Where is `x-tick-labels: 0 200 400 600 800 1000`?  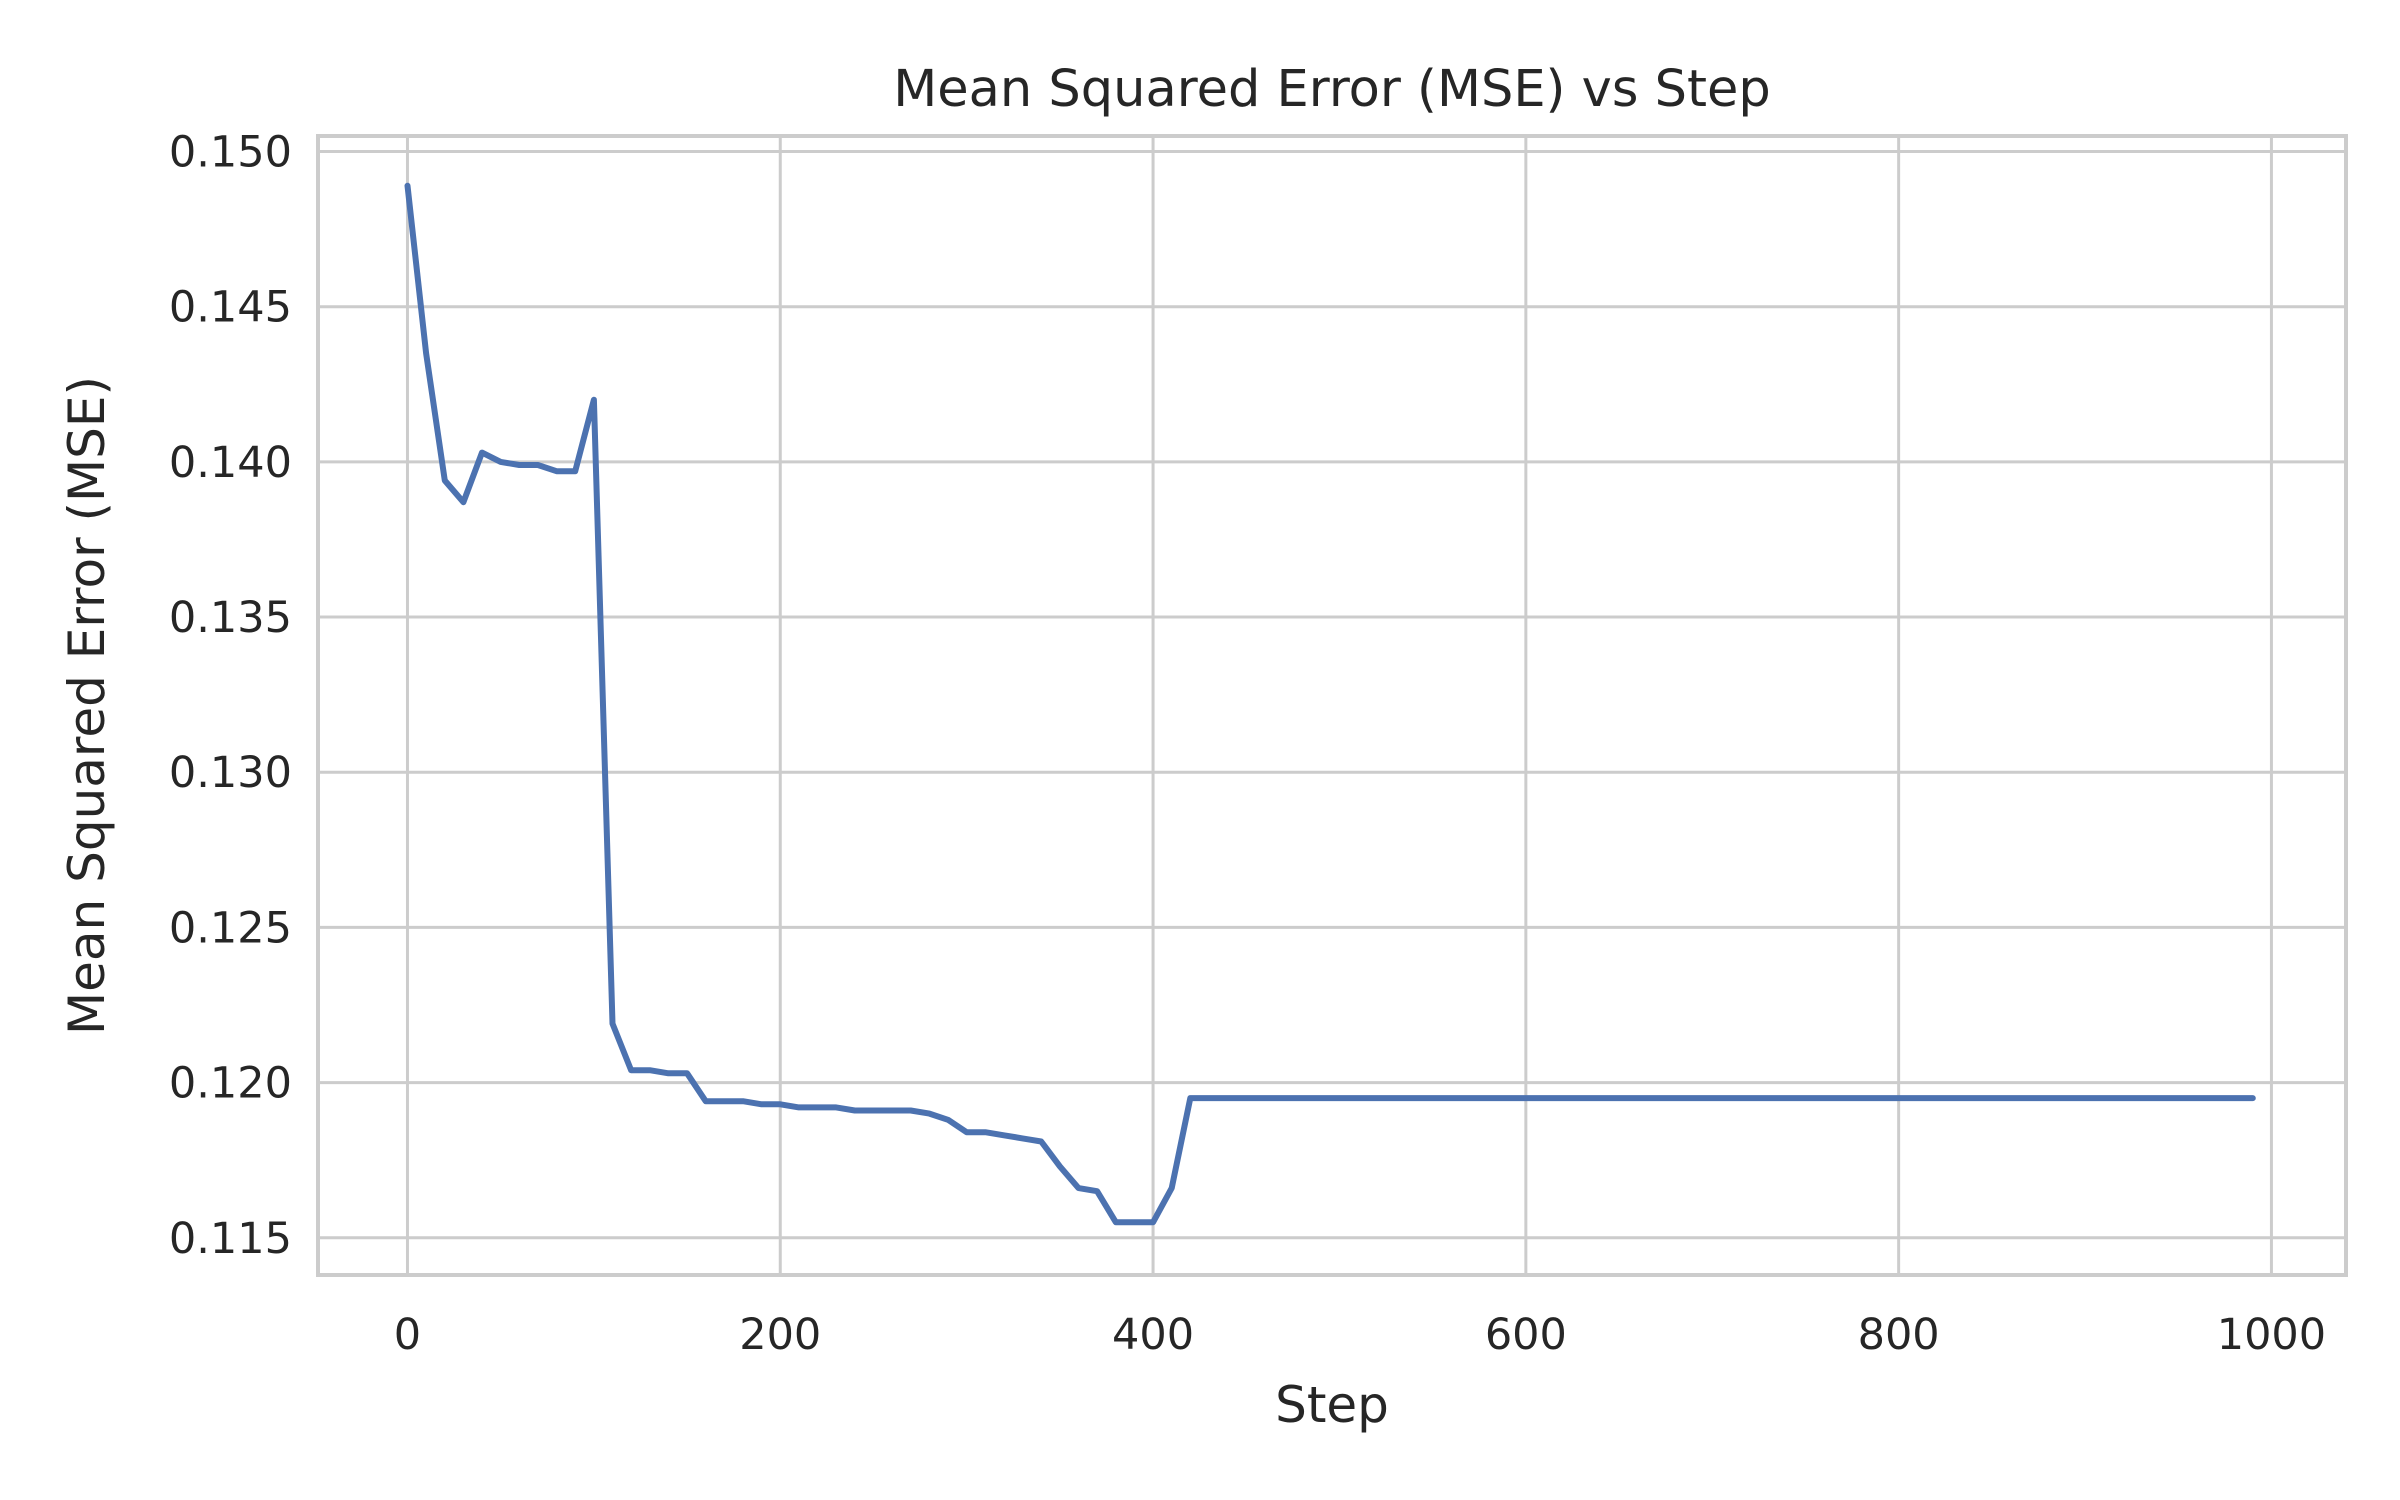
x-tick-labels: 0 200 400 600 800 1000 is located at coordinates (1360, 1335).